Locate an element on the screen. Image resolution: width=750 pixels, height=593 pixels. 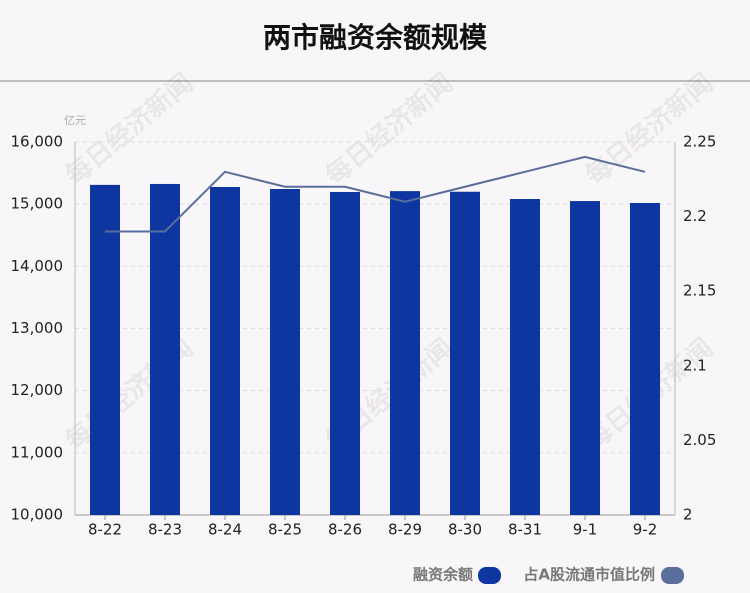
y2-tick-label: 2.05 is located at coordinates (699, 440).